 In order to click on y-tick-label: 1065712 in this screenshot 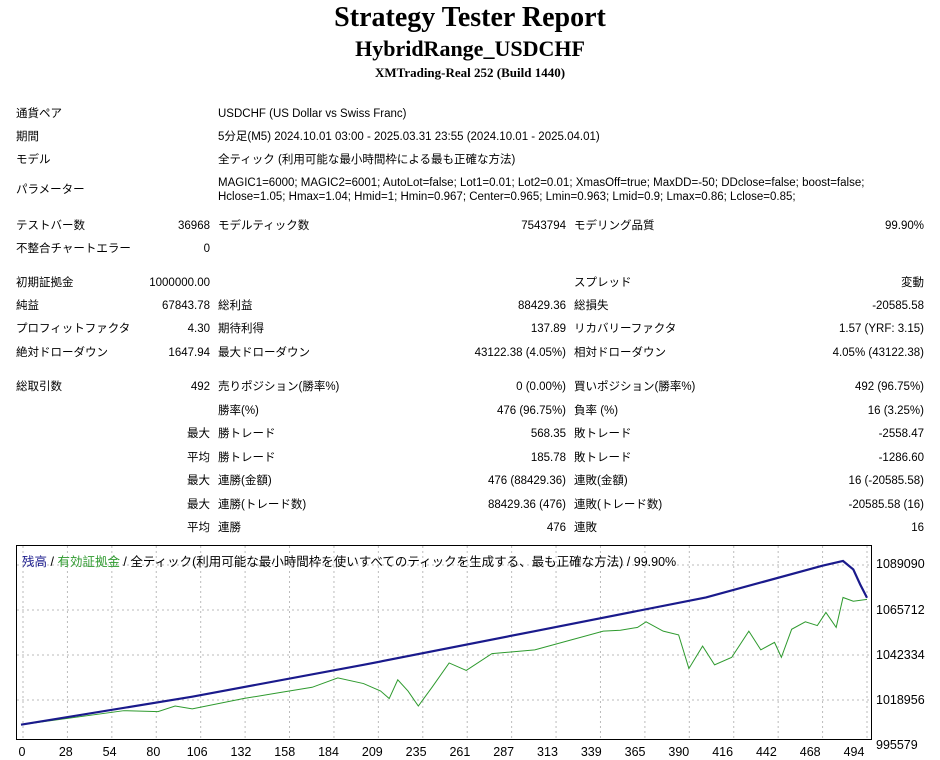, I will do `click(900, 610)`.